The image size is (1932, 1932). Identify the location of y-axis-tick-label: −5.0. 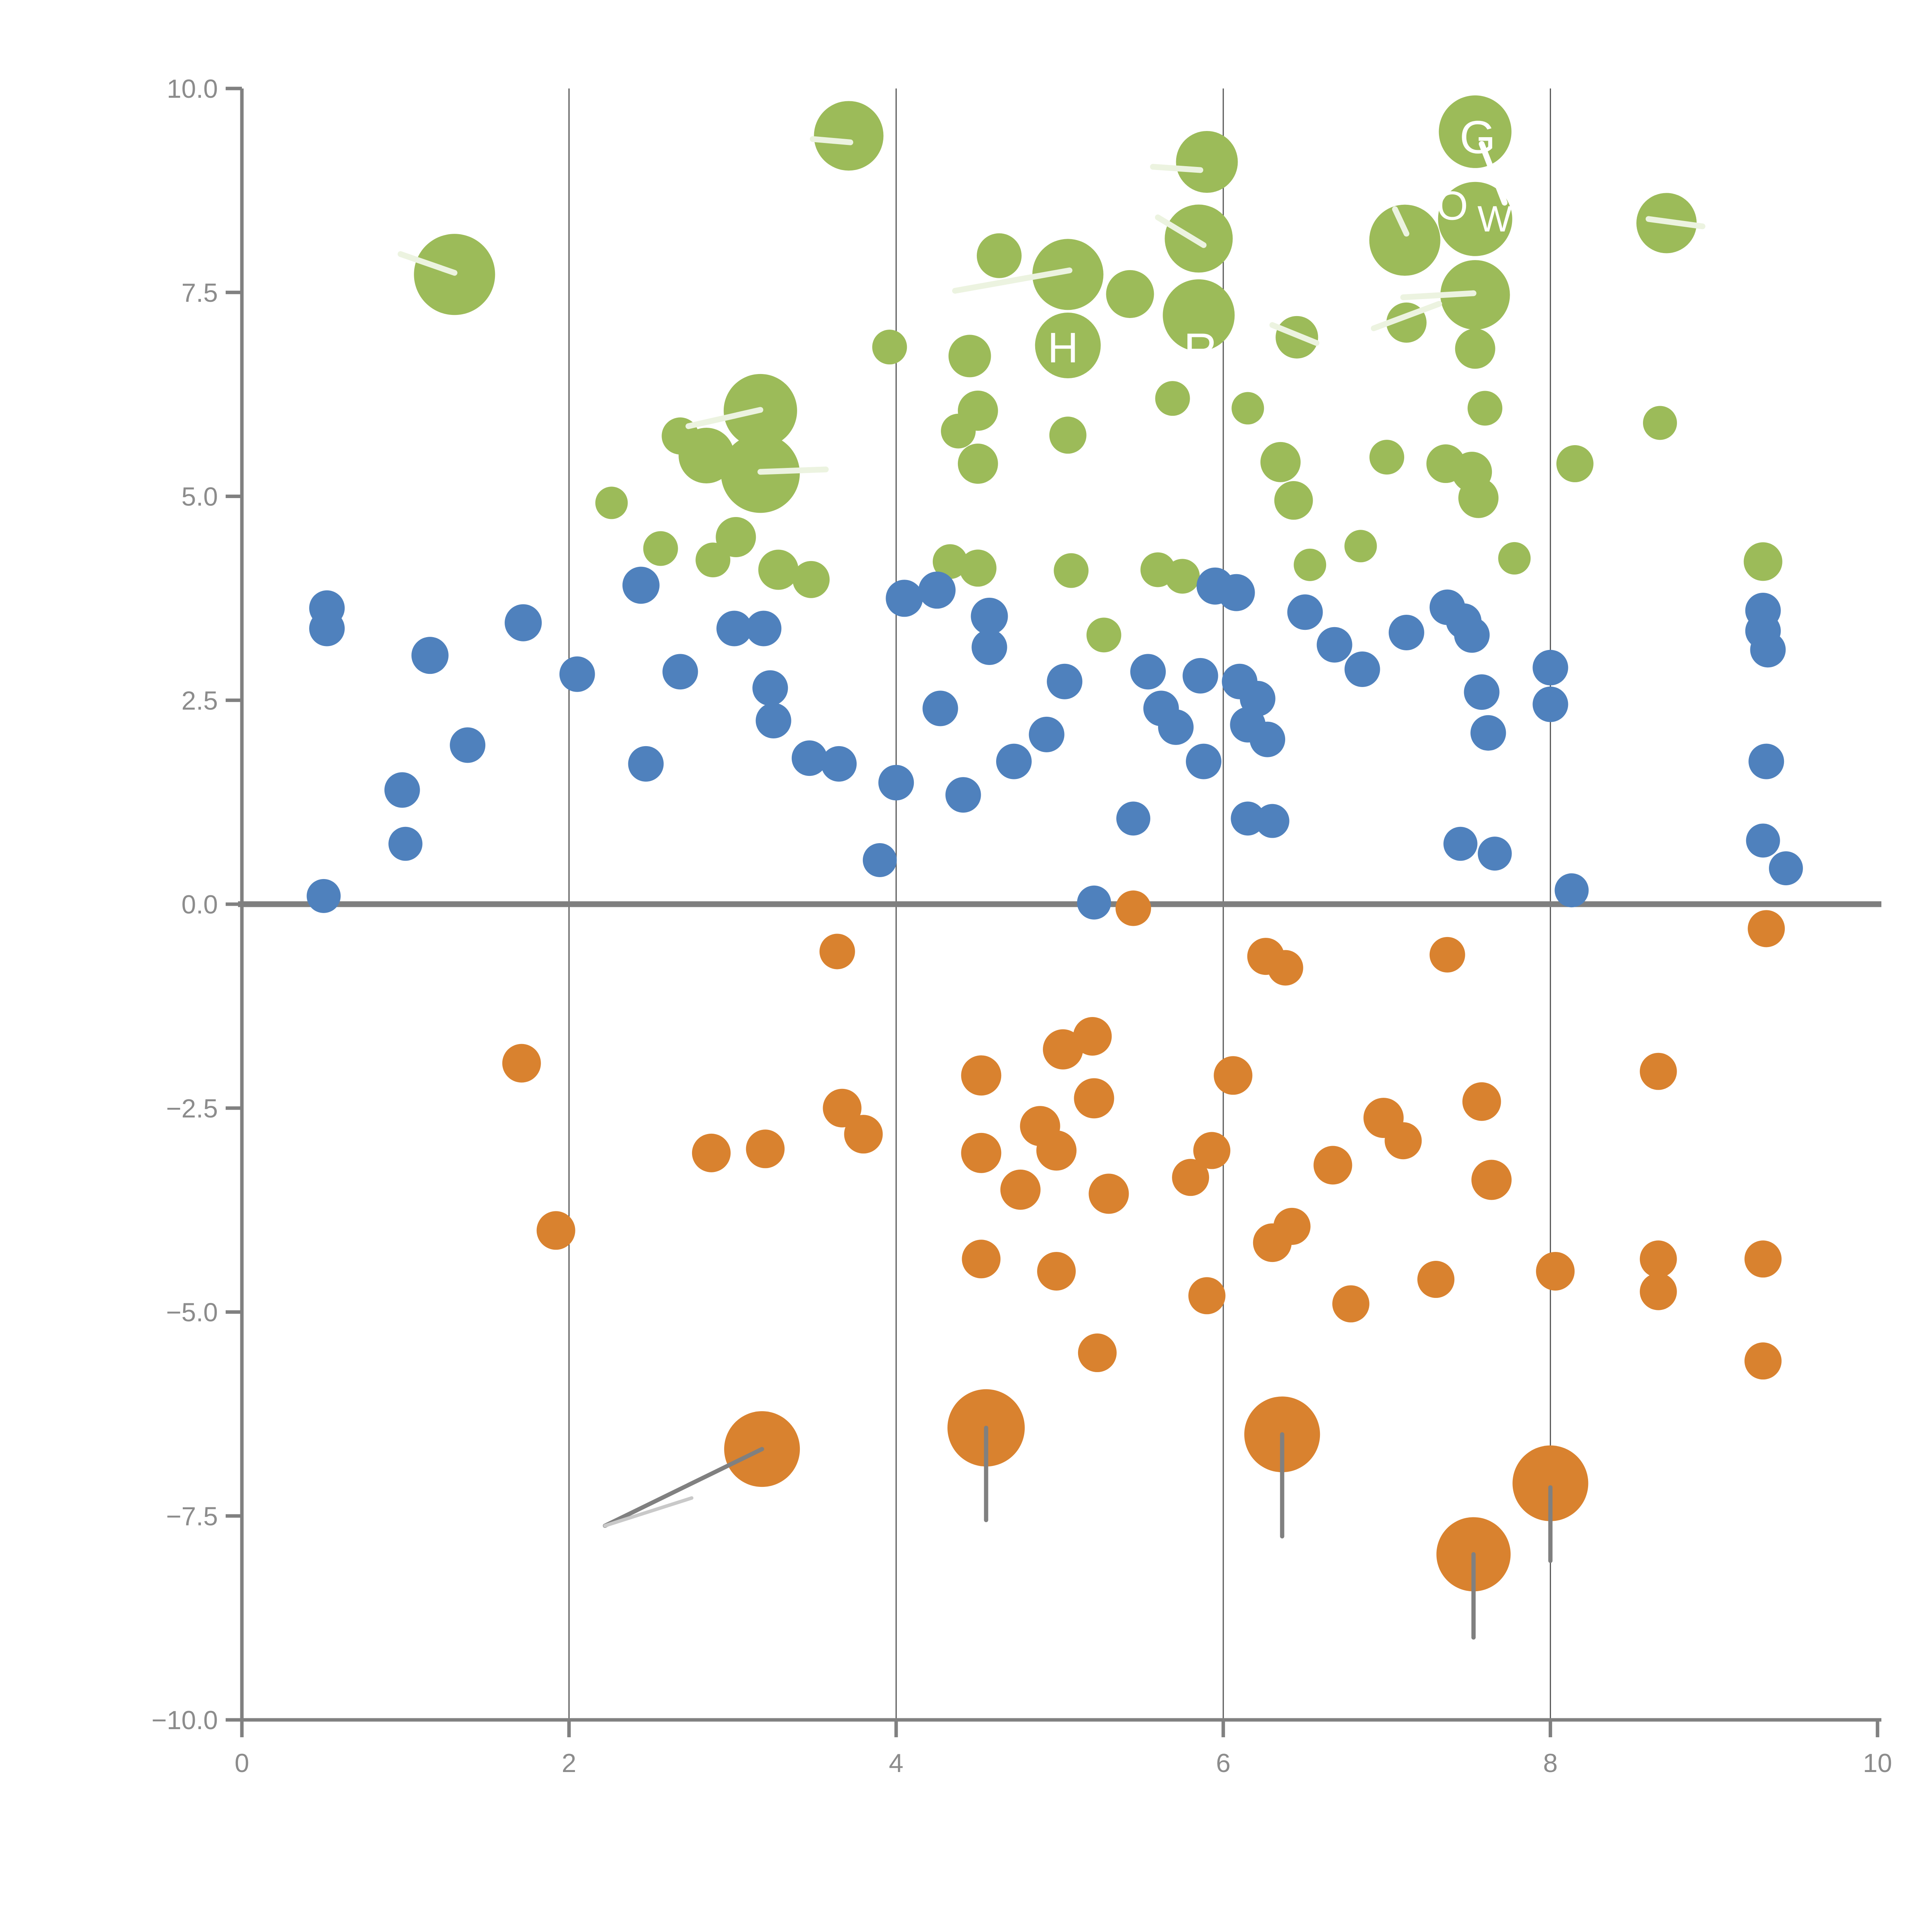
(192, 1312).